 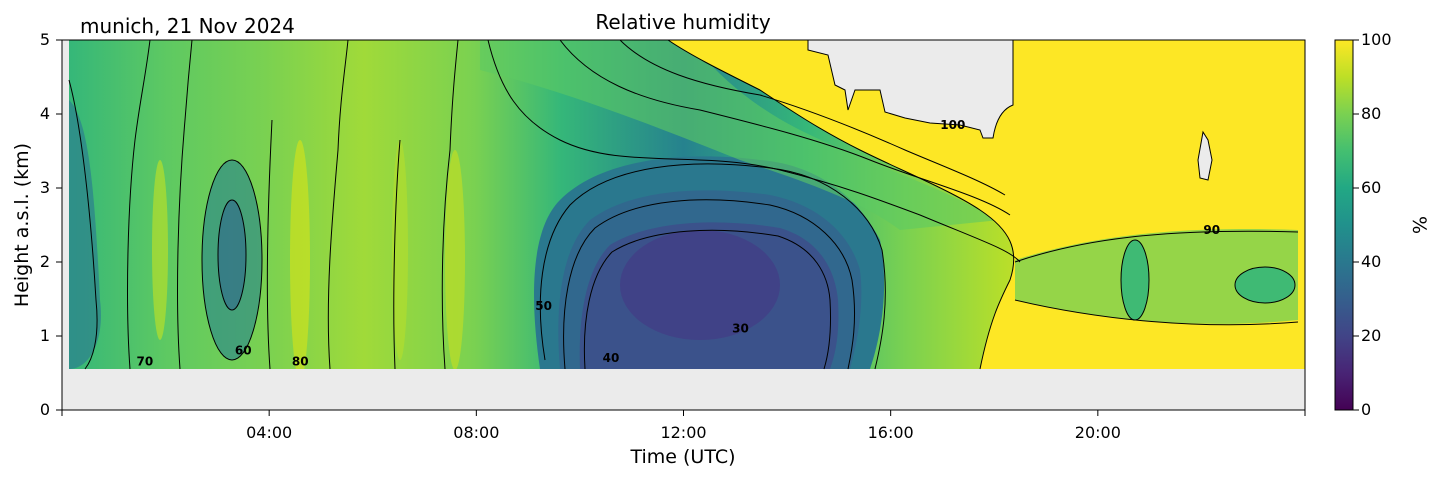 What do you see at coordinates (543, 306) in the screenshot?
I see `contour-label: 50` at bounding box center [543, 306].